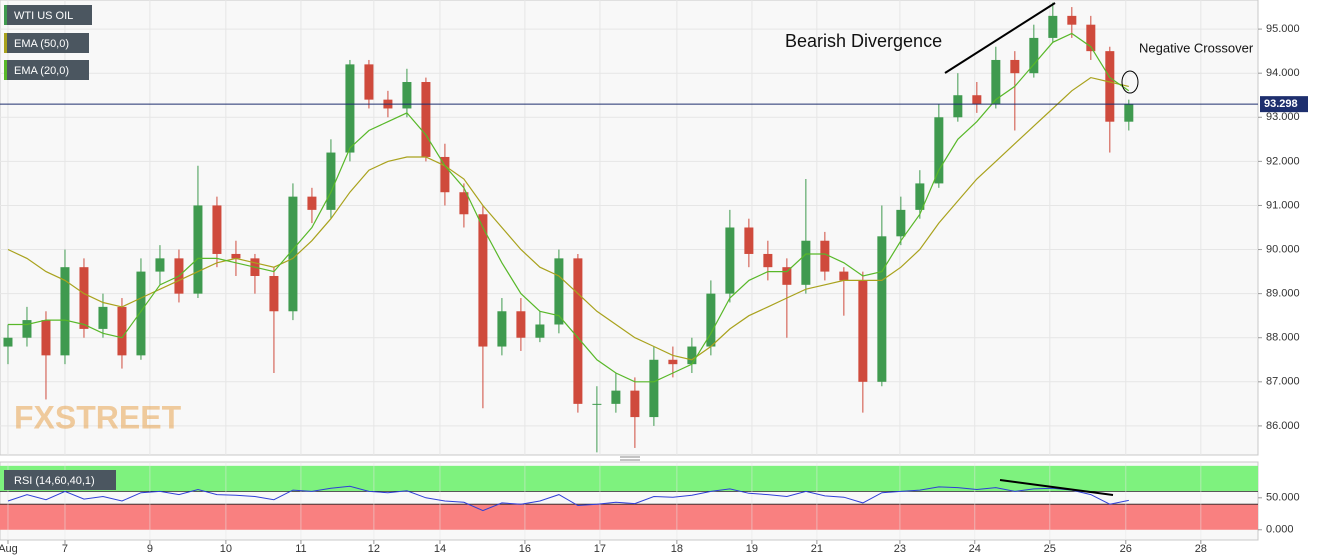 Image resolution: width=1331 pixels, height=558 pixels. Describe the element at coordinates (600, 549) in the screenshot. I see `x-tick-label: 17` at that location.